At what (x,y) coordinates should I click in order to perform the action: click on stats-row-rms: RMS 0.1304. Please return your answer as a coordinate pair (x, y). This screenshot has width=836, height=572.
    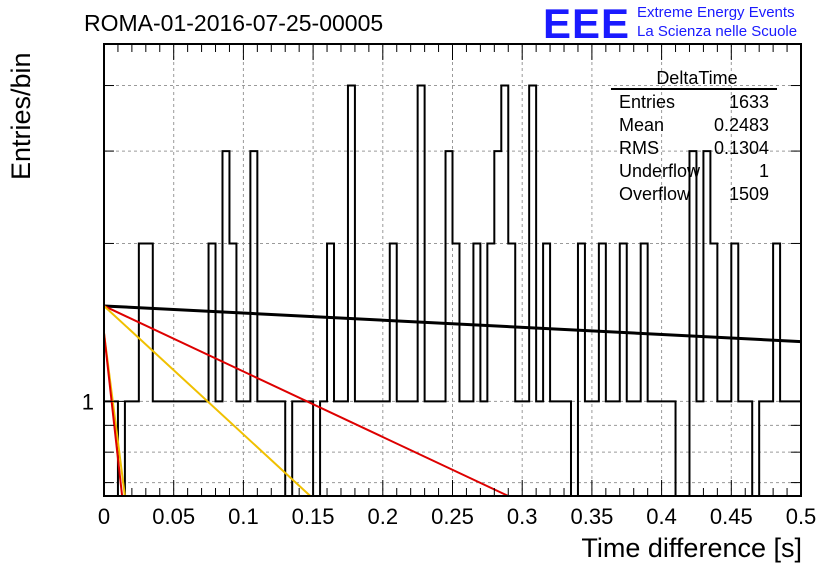
    Looking at the image, I should click on (694, 148).